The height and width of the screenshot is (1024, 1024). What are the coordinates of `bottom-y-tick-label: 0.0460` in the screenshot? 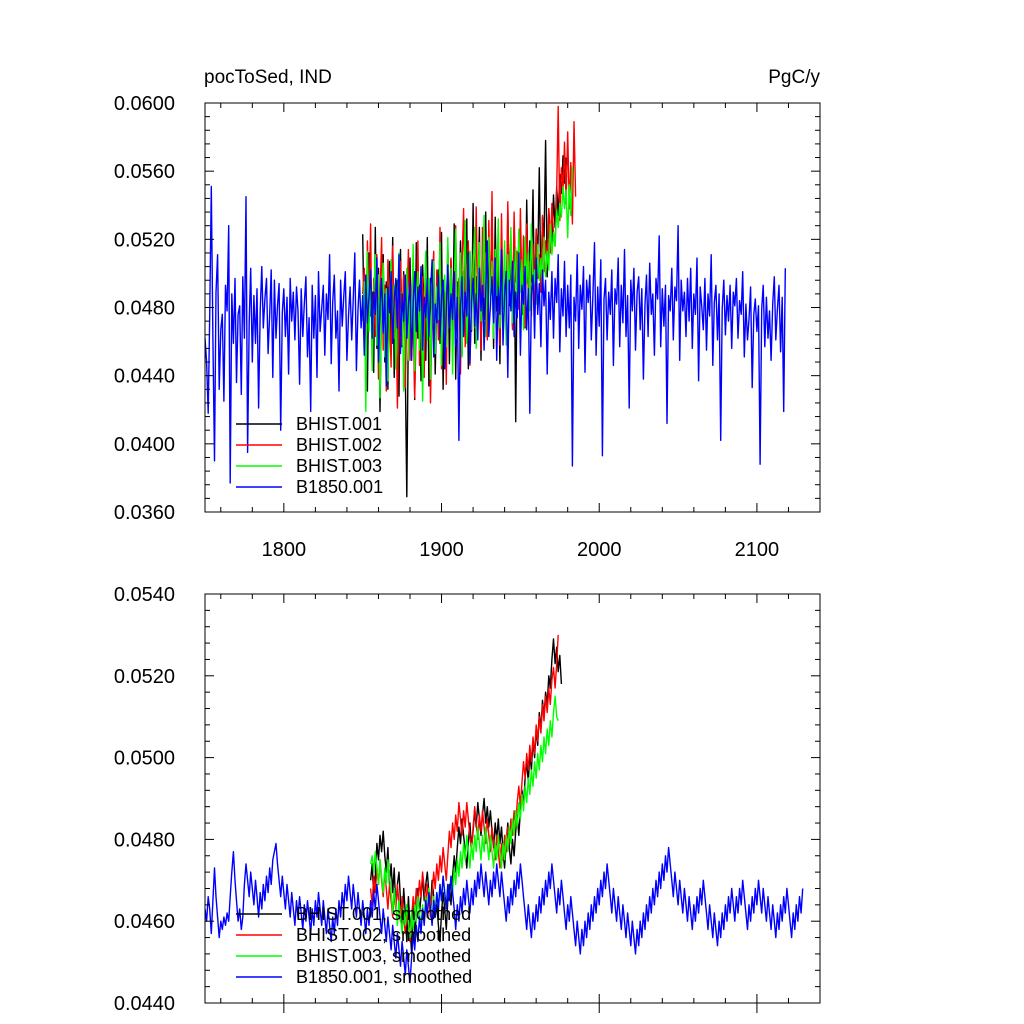 It's located at (144, 922).